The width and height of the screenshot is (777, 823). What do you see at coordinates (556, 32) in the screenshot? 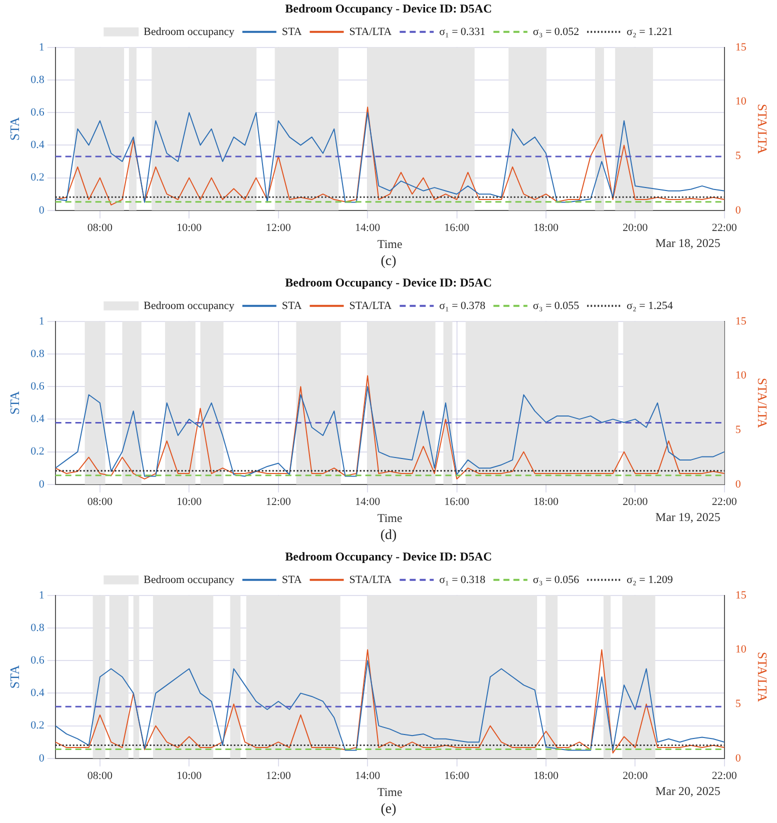
I see `legend-label: σ₃ = 0.052` at bounding box center [556, 32].